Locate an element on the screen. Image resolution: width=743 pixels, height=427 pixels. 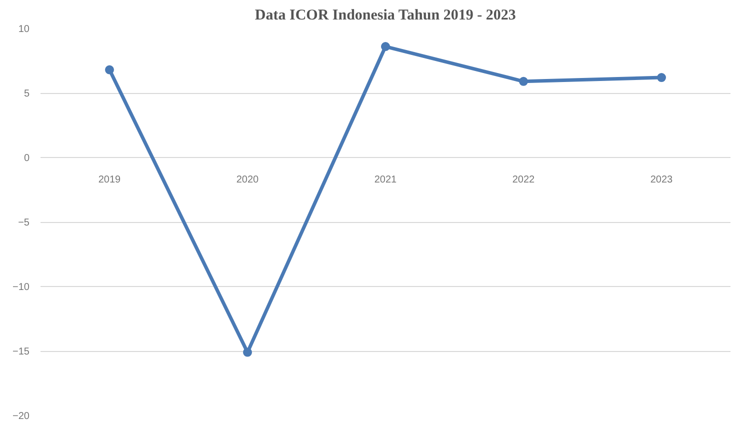
y-tick-label: 5 is located at coordinates (27, 94).